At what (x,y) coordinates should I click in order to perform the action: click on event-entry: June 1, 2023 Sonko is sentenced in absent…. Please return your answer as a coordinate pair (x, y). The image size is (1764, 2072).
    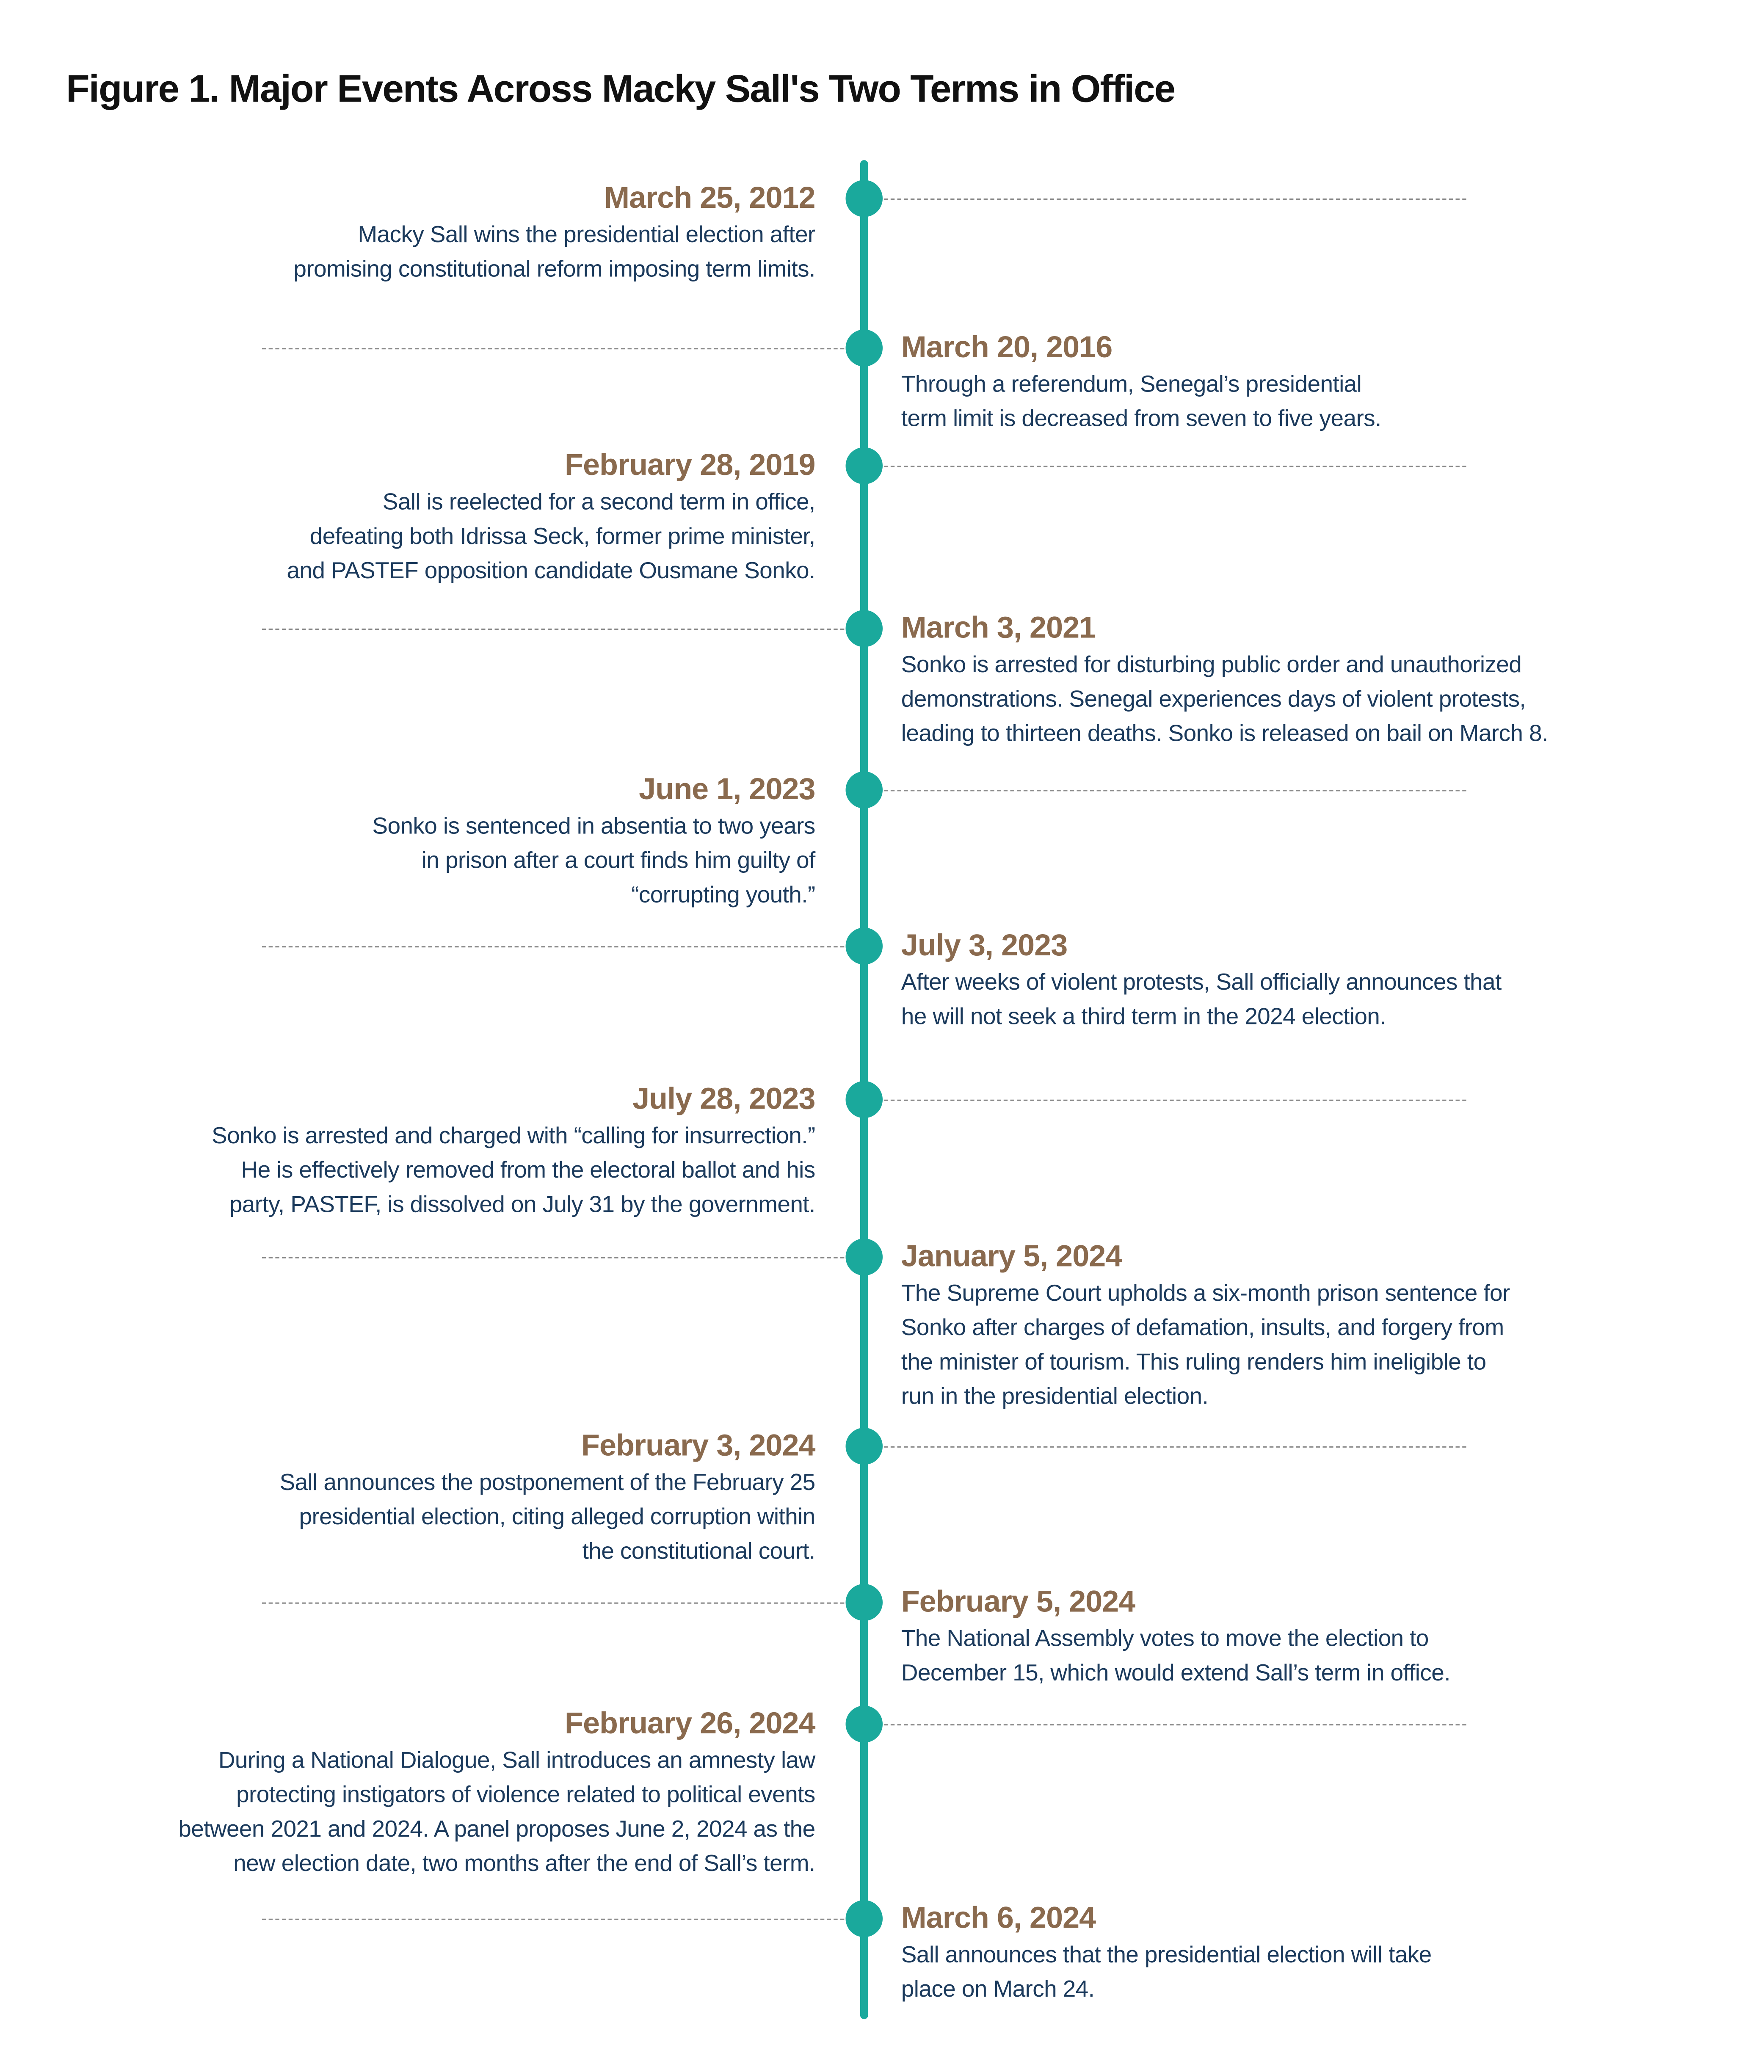
    Looking at the image, I should click on (593, 840).